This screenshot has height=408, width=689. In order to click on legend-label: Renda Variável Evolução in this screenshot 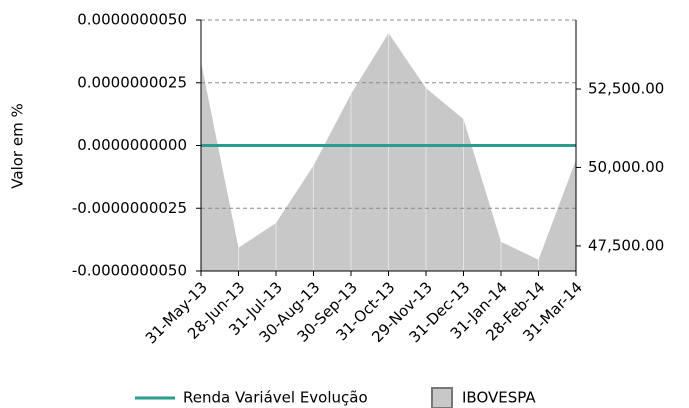, I will do `click(275, 398)`.